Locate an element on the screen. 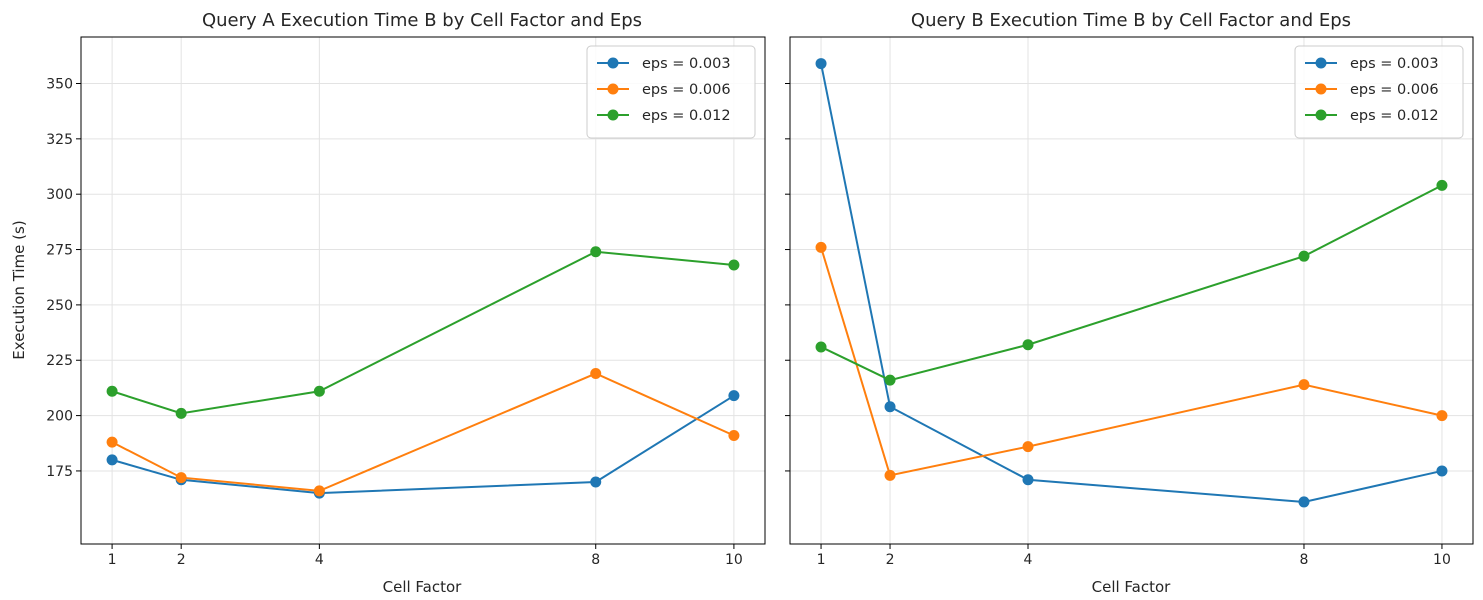  y-axis-label: Execution Time (s) is located at coordinates (19, 289).